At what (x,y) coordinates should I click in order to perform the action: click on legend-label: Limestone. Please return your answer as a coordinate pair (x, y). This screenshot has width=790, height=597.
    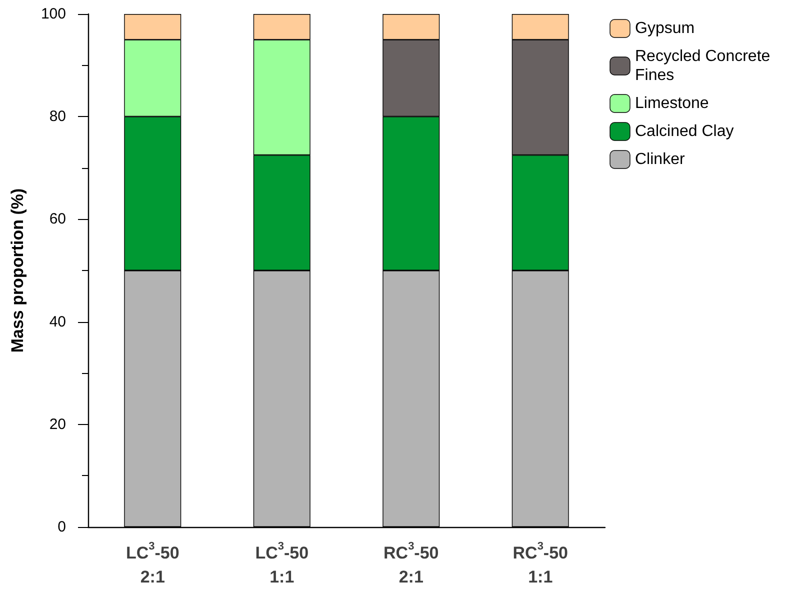
    Looking at the image, I should click on (672, 103).